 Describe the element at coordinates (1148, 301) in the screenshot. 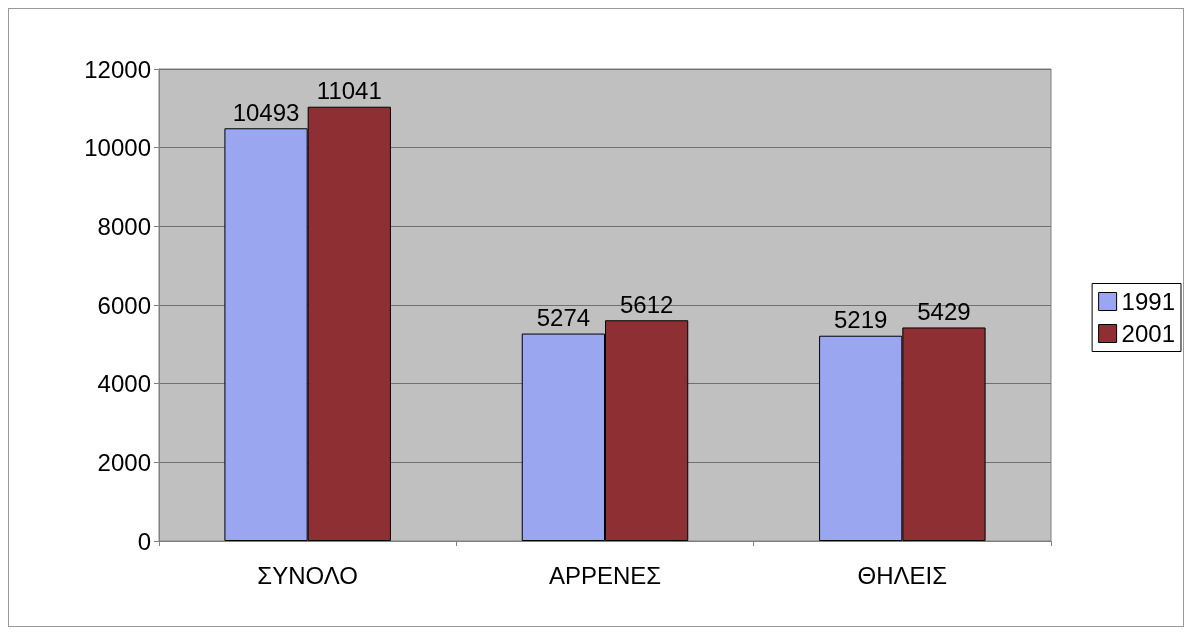

I see `legend-label: 1991` at that location.